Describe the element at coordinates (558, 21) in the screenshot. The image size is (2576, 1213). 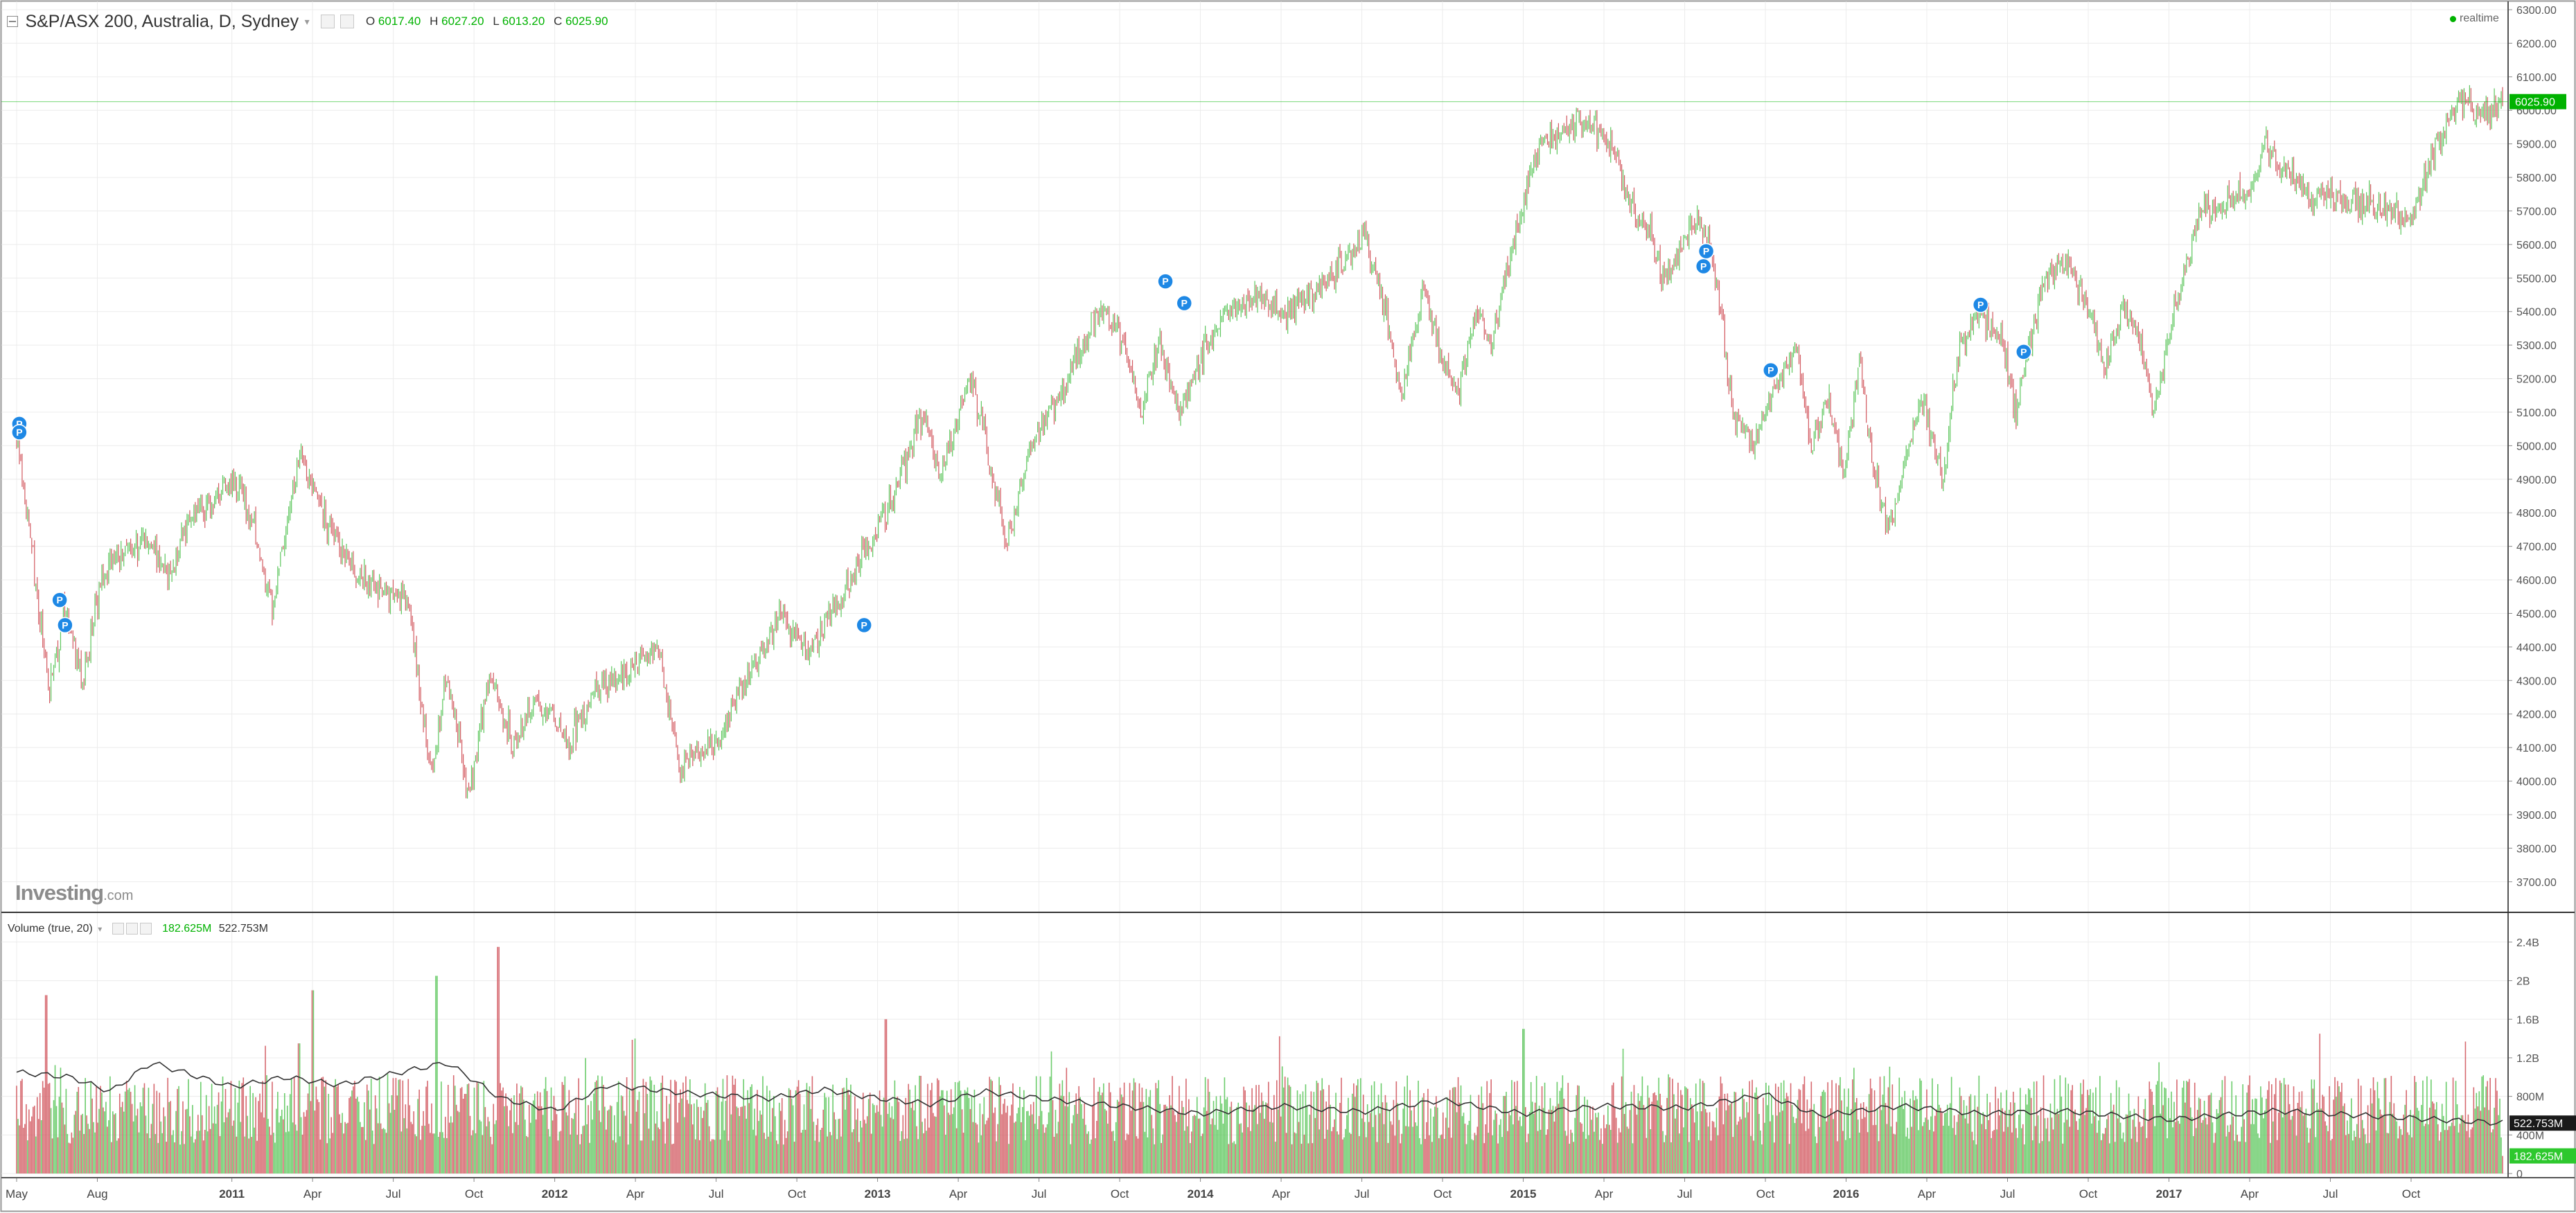
I see `close-label: C` at that location.